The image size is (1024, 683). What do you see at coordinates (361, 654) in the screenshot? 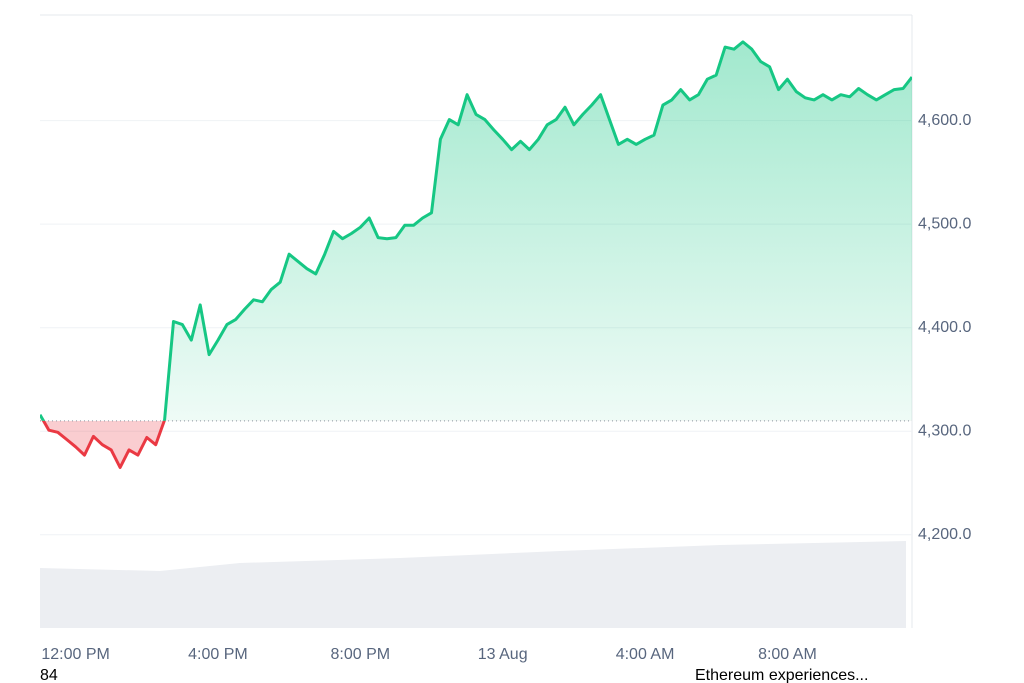
I see `x-tick-label: 8:00 PM` at bounding box center [361, 654].